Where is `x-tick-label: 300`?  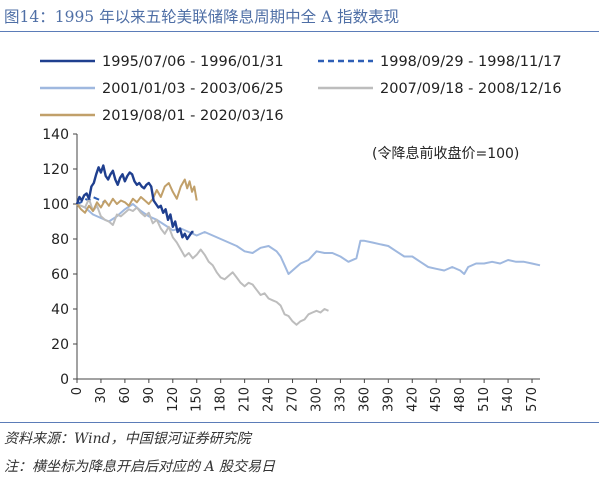
x-tick-label: 300 is located at coordinates (316, 399).